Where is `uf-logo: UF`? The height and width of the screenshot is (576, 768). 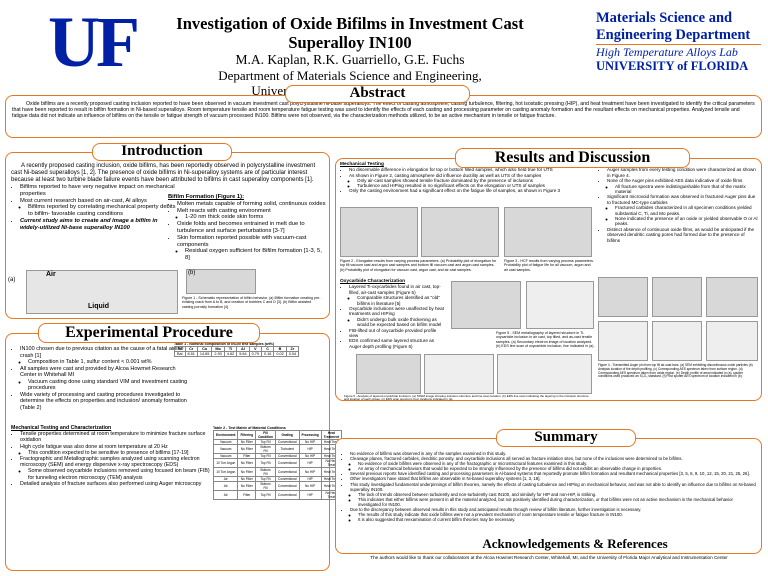
uf-logo: UF is located at coordinates (94, 42).